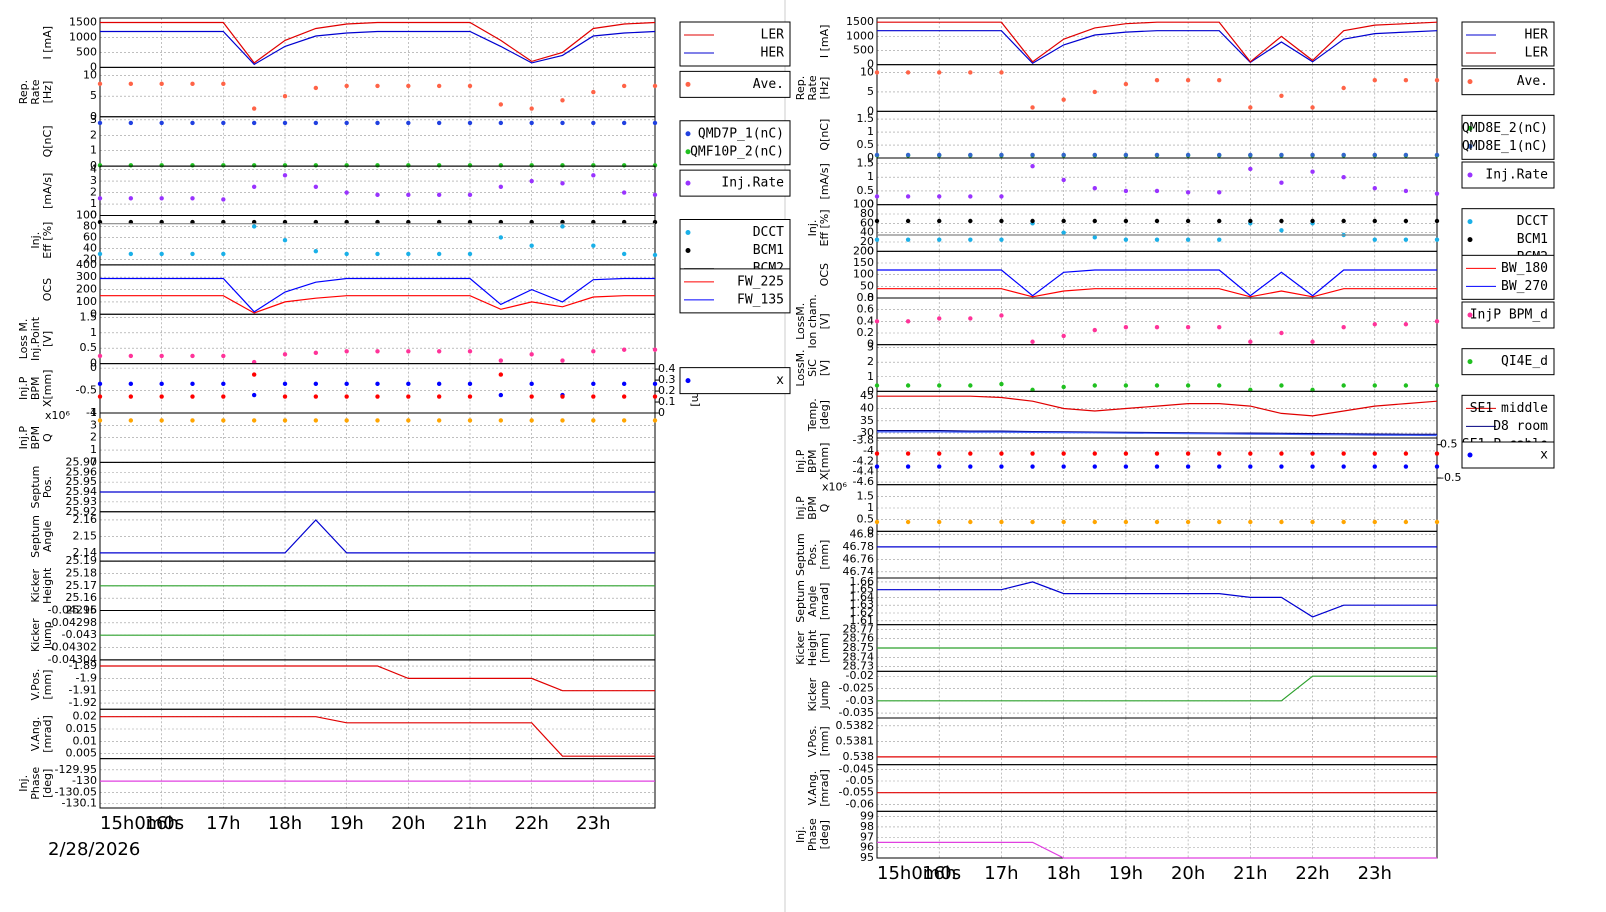  I want to click on legend: HER LER, so click(1508, 44).